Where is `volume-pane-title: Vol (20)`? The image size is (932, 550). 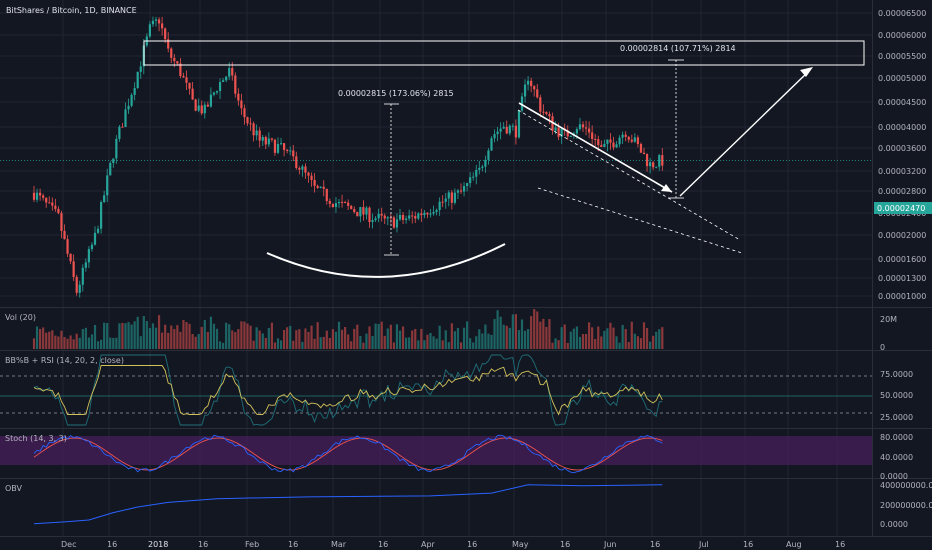 volume-pane-title: Vol (20) is located at coordinates (20, 317).